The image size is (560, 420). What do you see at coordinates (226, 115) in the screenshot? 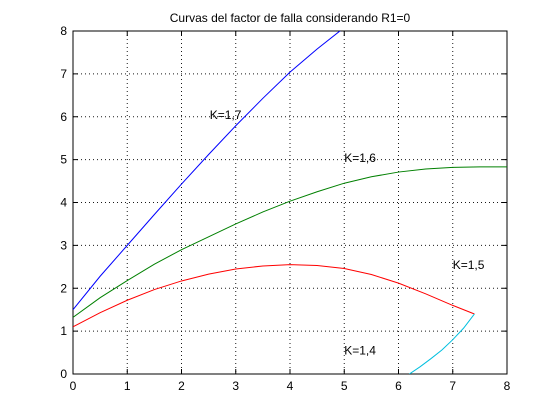
I see `curve-label: K=1,7` at bounding box center [226, 115].